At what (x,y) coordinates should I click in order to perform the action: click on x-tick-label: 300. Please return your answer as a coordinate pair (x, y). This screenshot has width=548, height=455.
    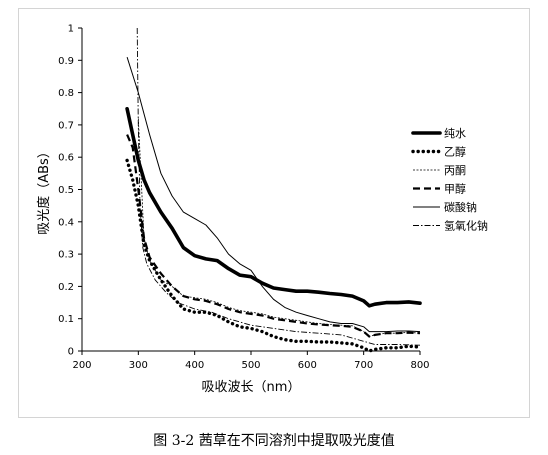
    Looking at the image, I should click on (138, 365).